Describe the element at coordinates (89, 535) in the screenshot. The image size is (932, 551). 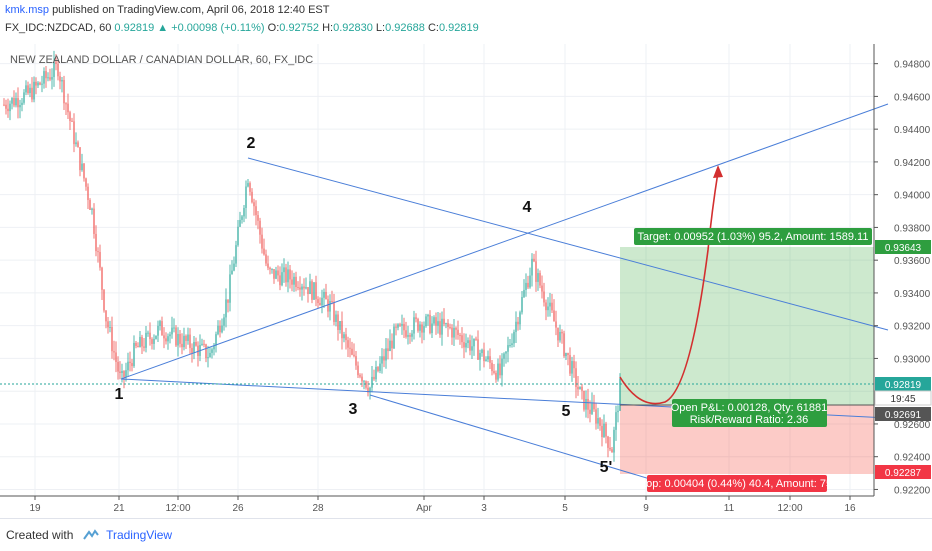
I see `created-with: Created with TradingView` at that location.